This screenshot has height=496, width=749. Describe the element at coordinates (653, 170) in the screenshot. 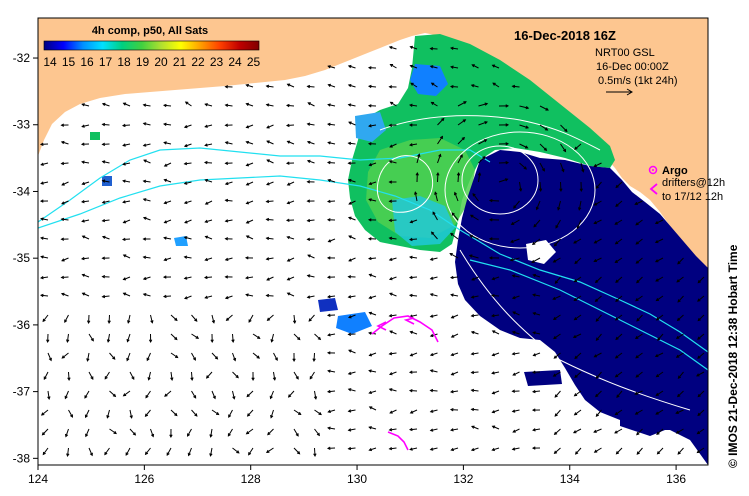

I see `argo-marker-icon` at that location.